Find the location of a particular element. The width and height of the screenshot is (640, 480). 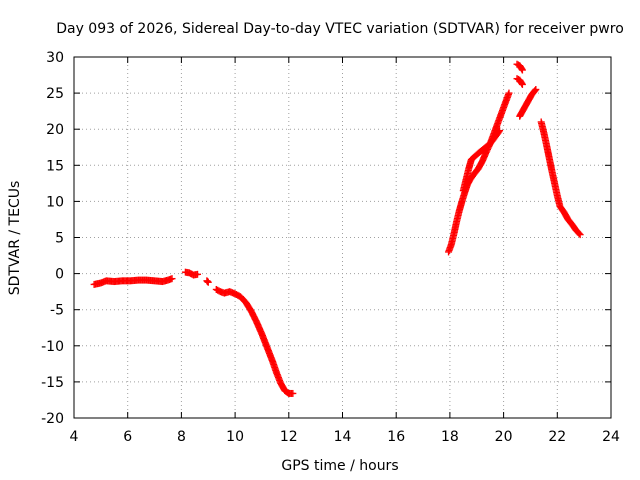

x-tick-label: 22 is located at coordinates (557, 437).